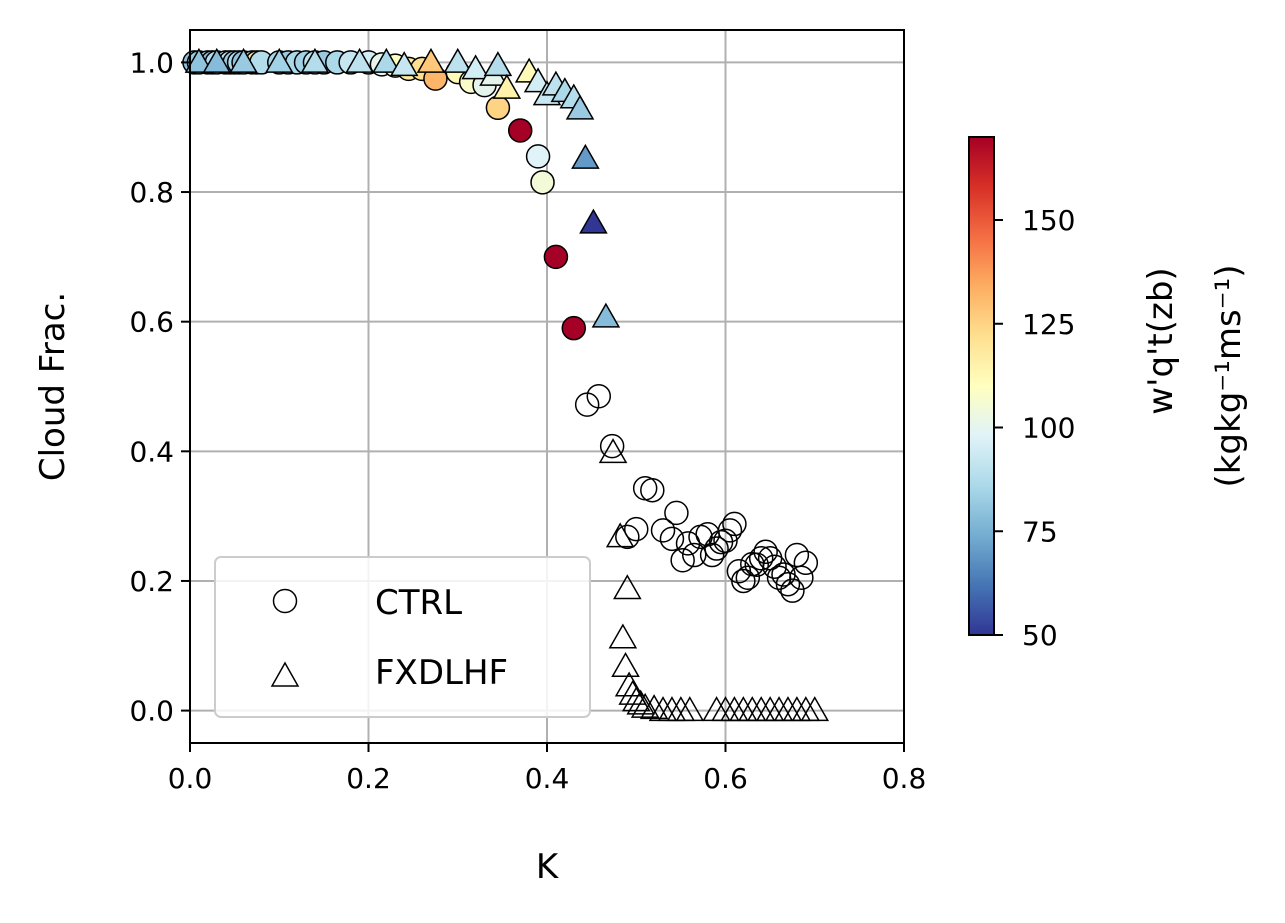 The width and height of the screenshot is (1285, 923). What do you see at coordinates (1229, 375) in the screenshot?
I see `colorbar-label-units: (kgkg⁻¹ms⁻¹)` at bounding box center [1229, 375].